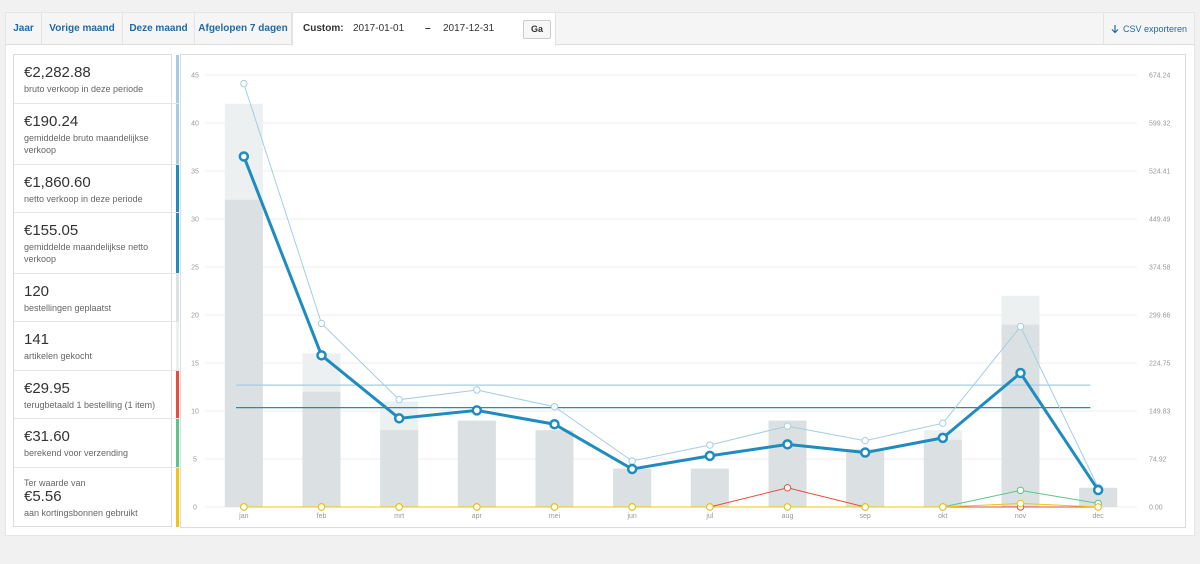 The image size is (1200, 564). I want to click on legend-label: bestellingen geplaatst, so click(68, 308).